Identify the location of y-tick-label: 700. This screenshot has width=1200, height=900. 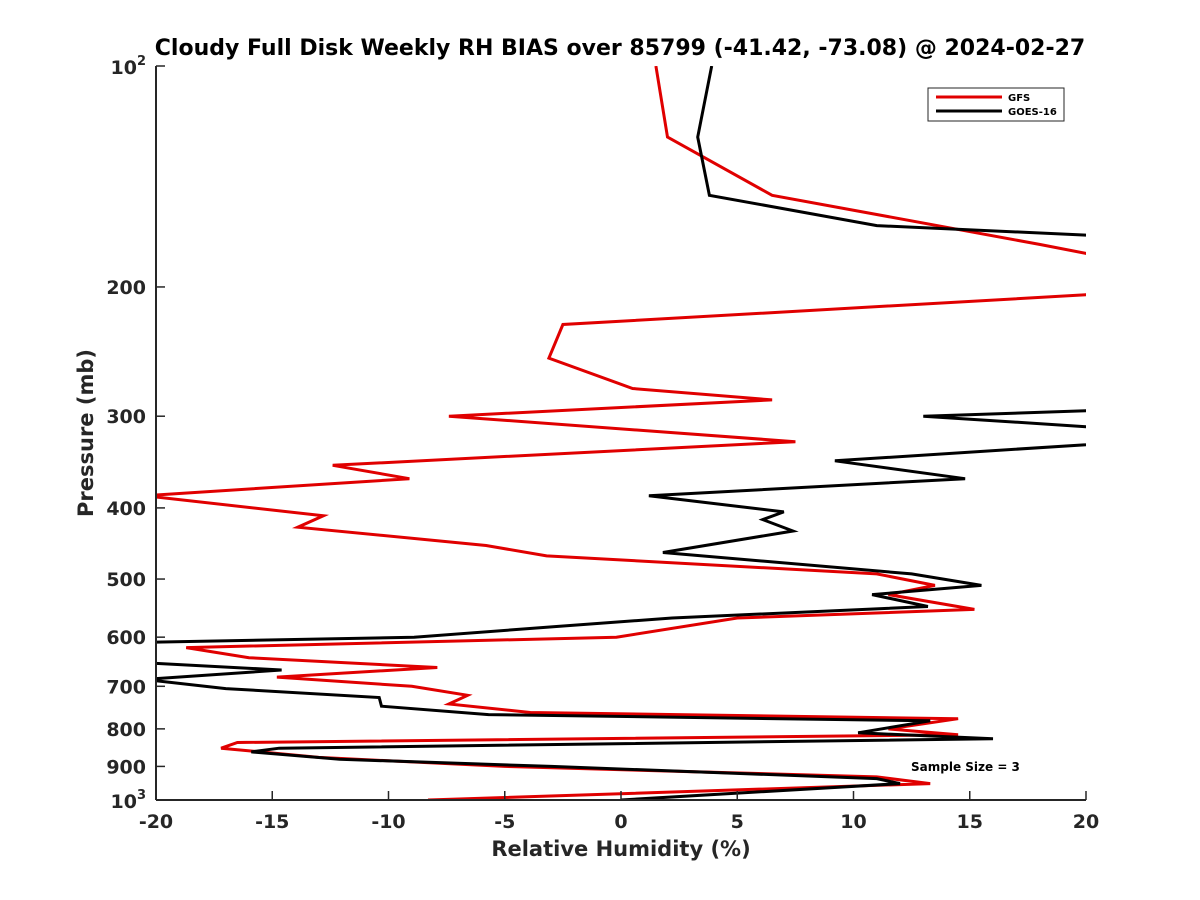
(126, 687).